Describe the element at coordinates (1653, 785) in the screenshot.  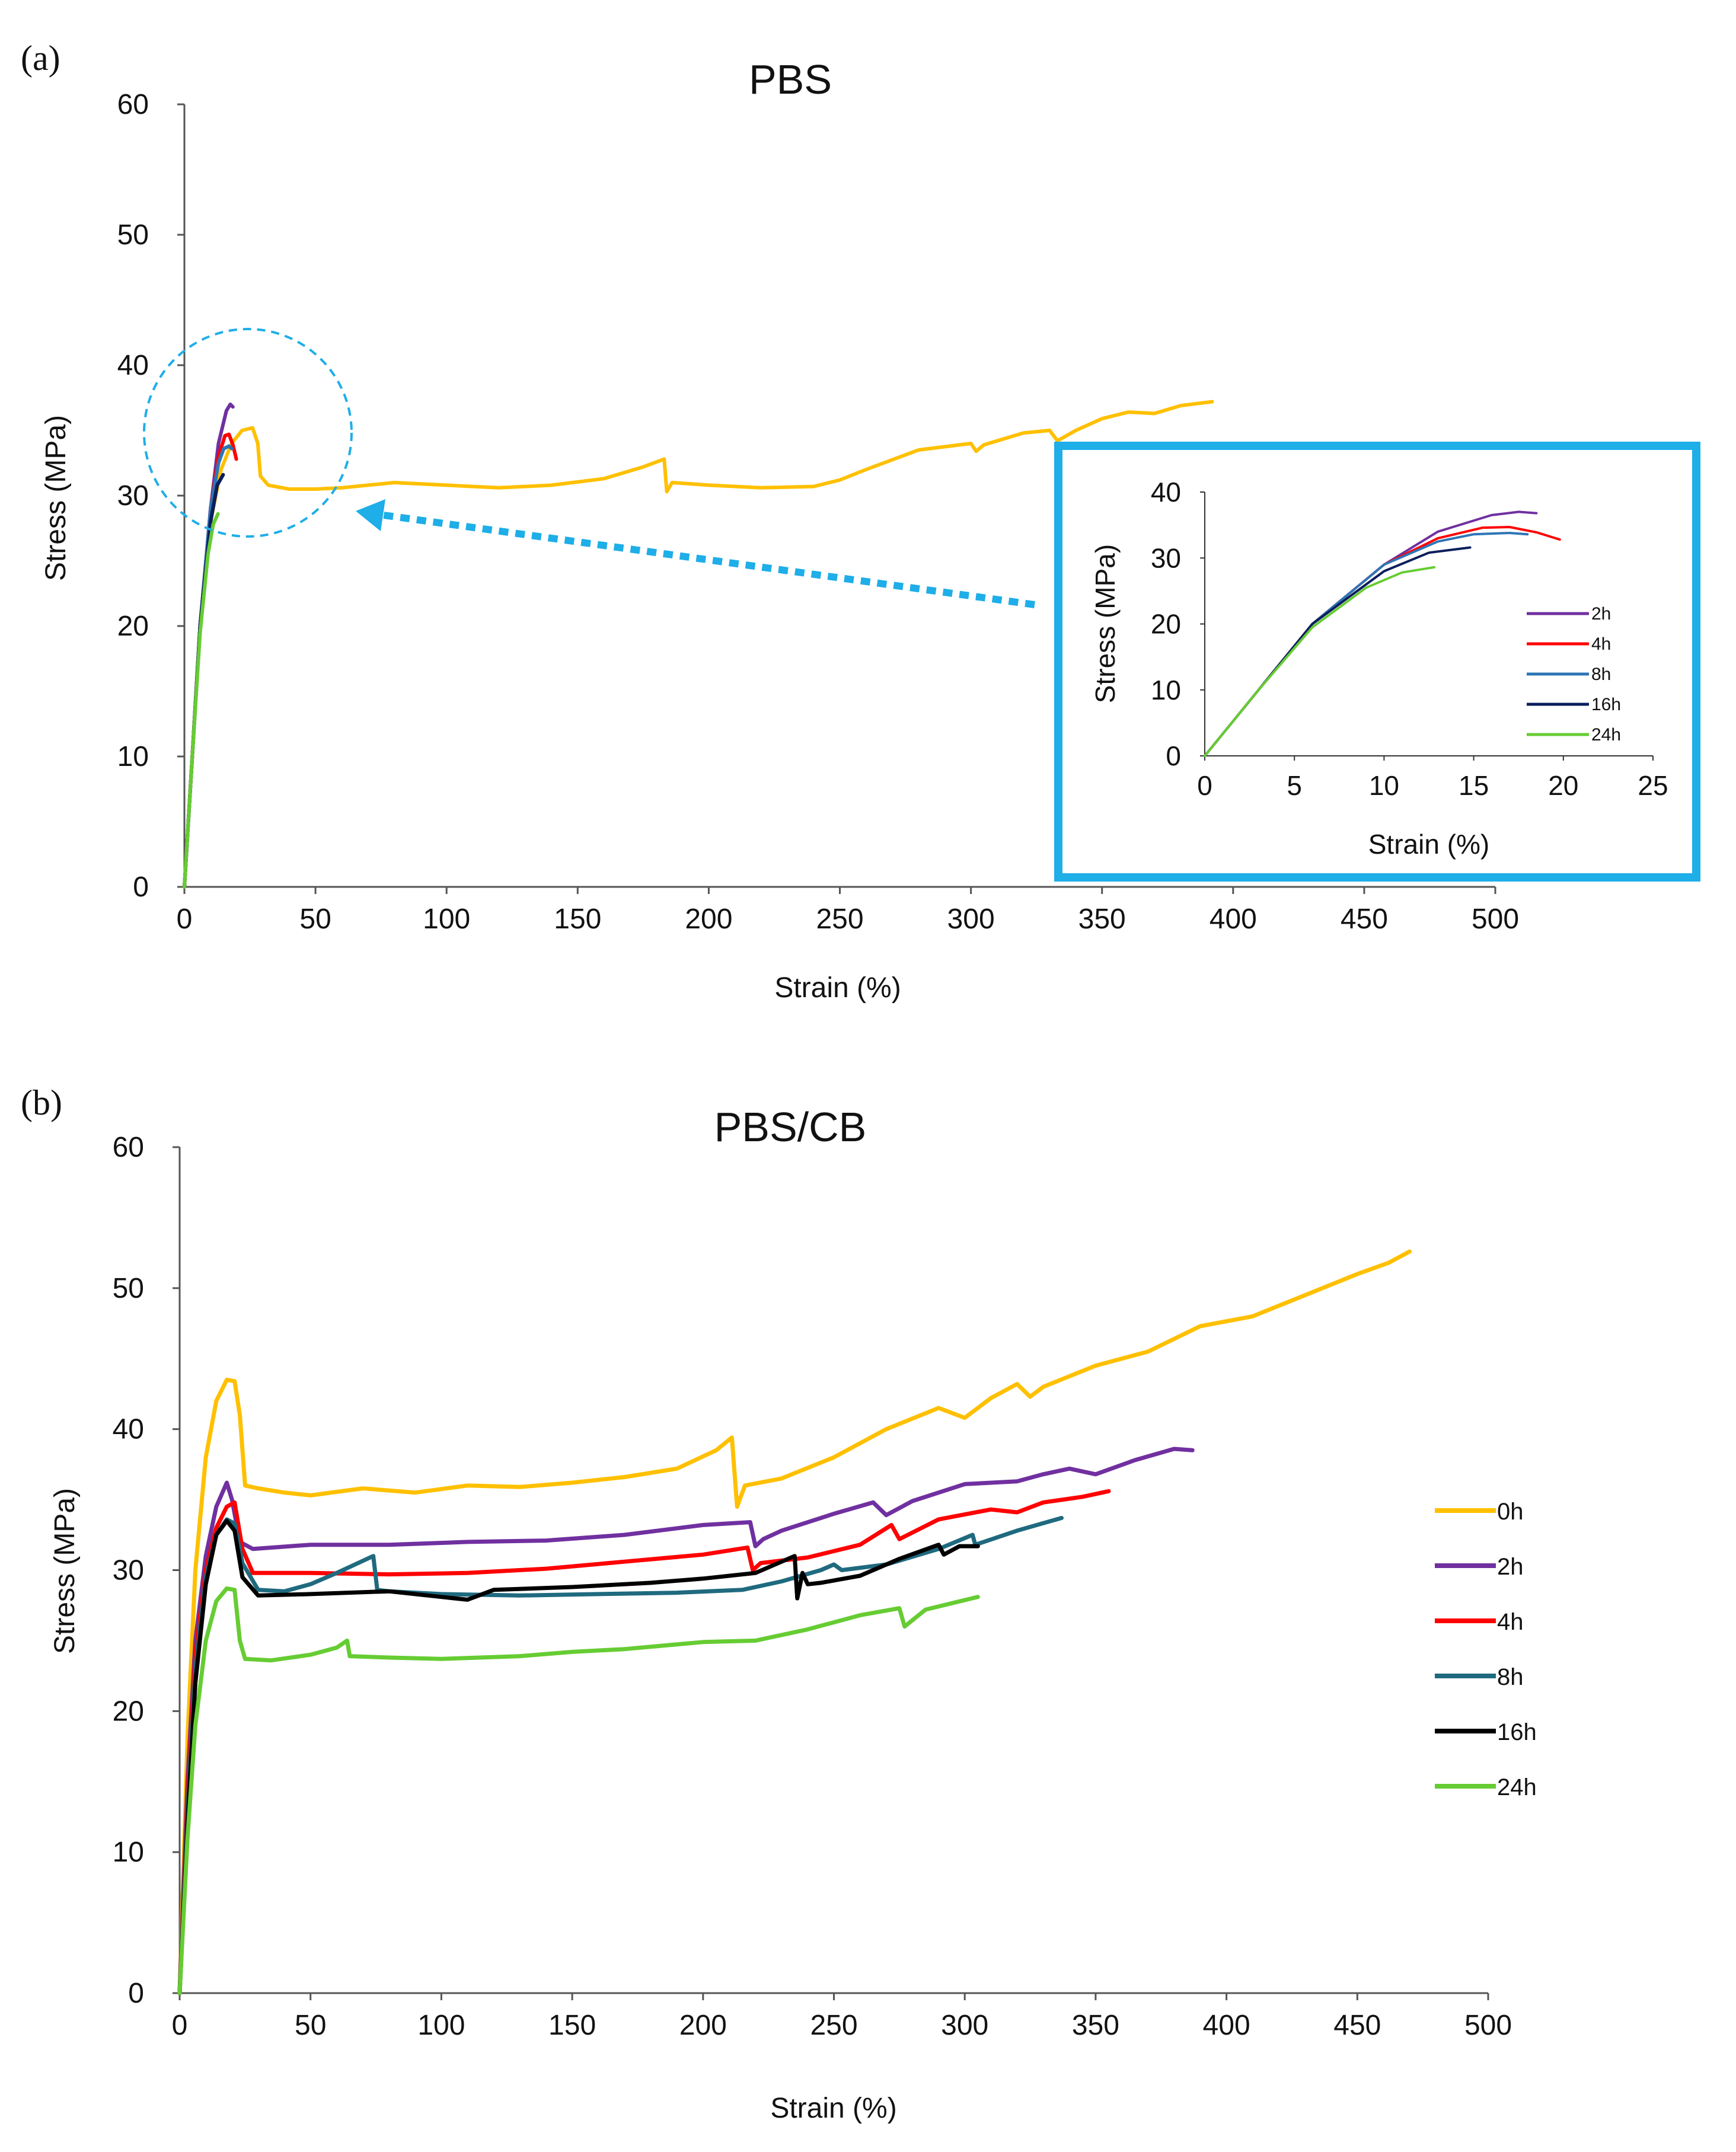
I see `inset-x-tick-label: 25` at that location.